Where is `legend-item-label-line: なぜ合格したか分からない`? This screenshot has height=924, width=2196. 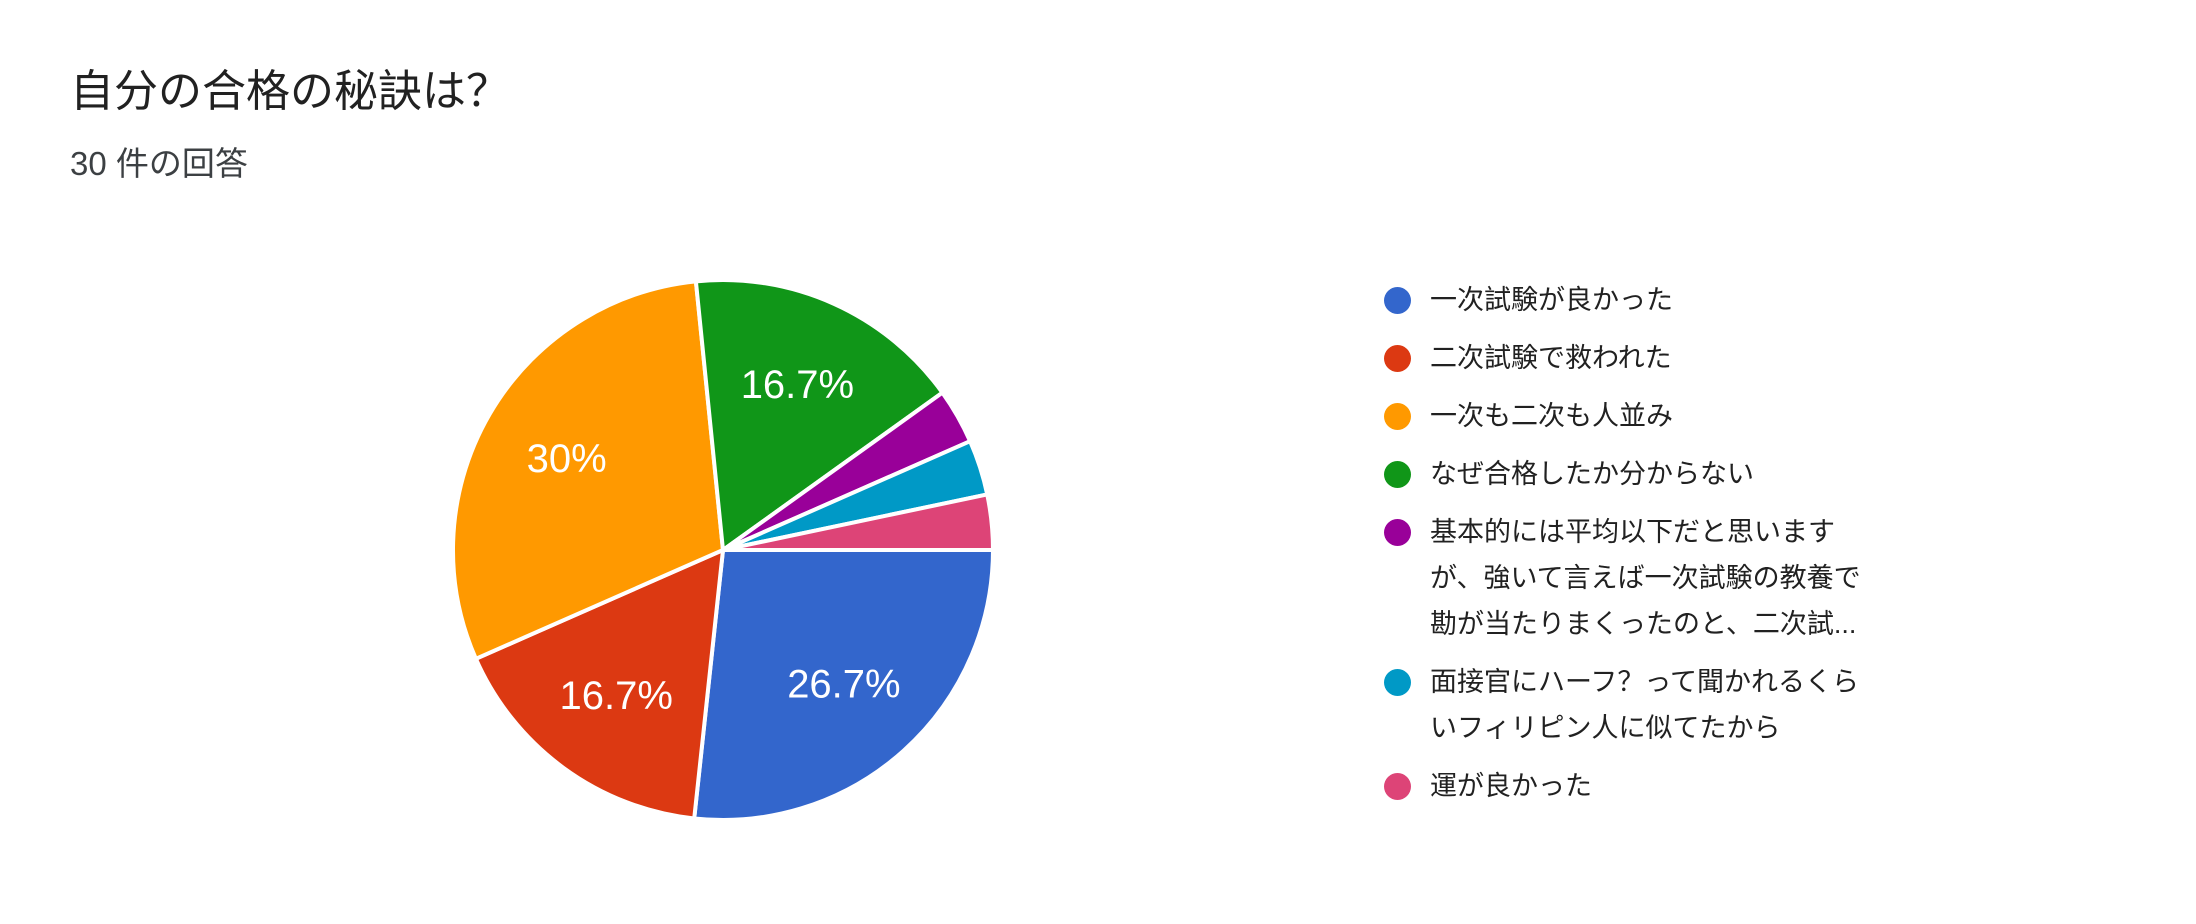
legend-item-label-line: なぜ合格したか分からない is located at coordinates (1592, 474).